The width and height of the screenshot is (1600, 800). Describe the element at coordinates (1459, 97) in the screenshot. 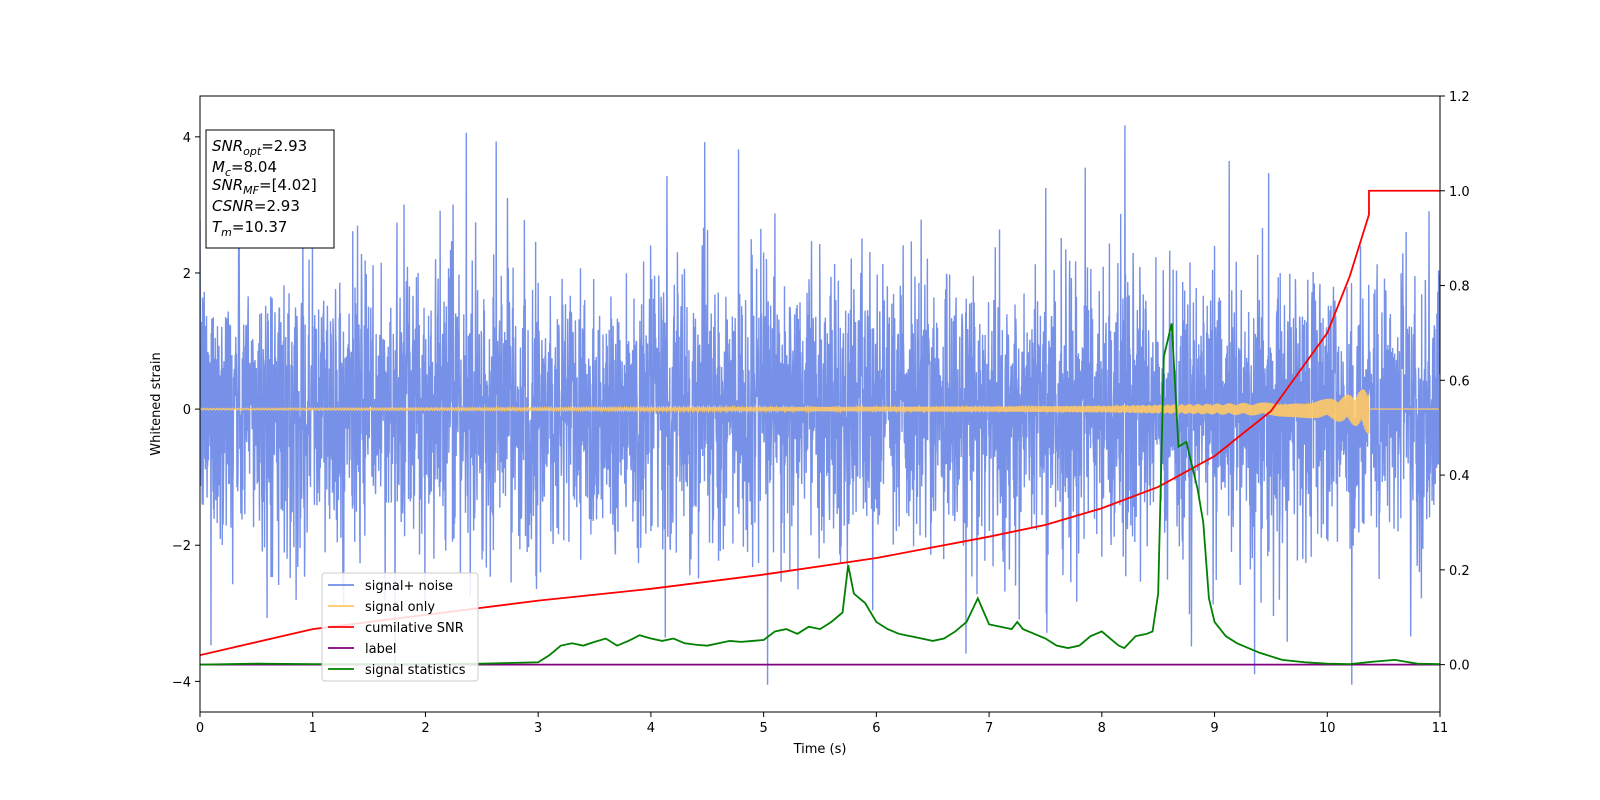

I see `y-right-tick-label: 1.2` at that location.